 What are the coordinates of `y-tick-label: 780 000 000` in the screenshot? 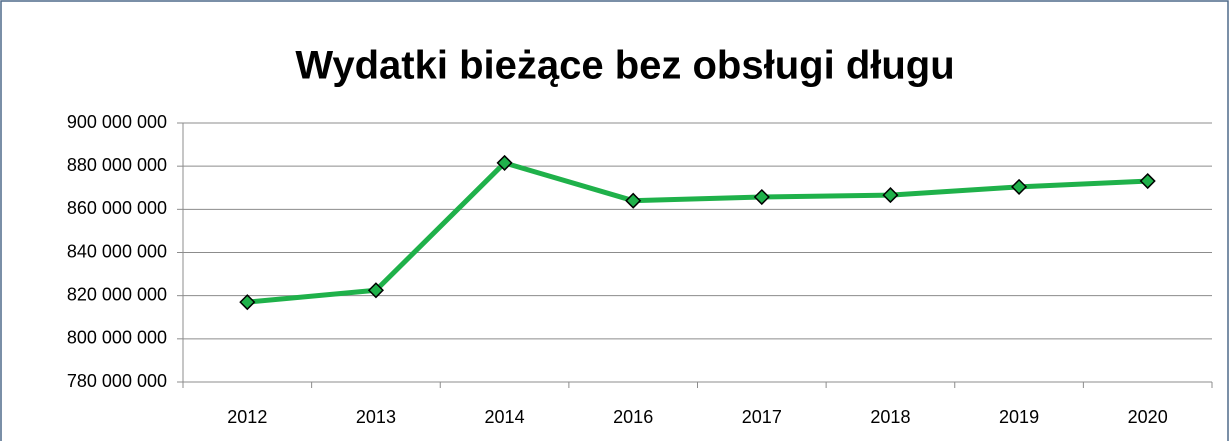 It's located at (117, 381).